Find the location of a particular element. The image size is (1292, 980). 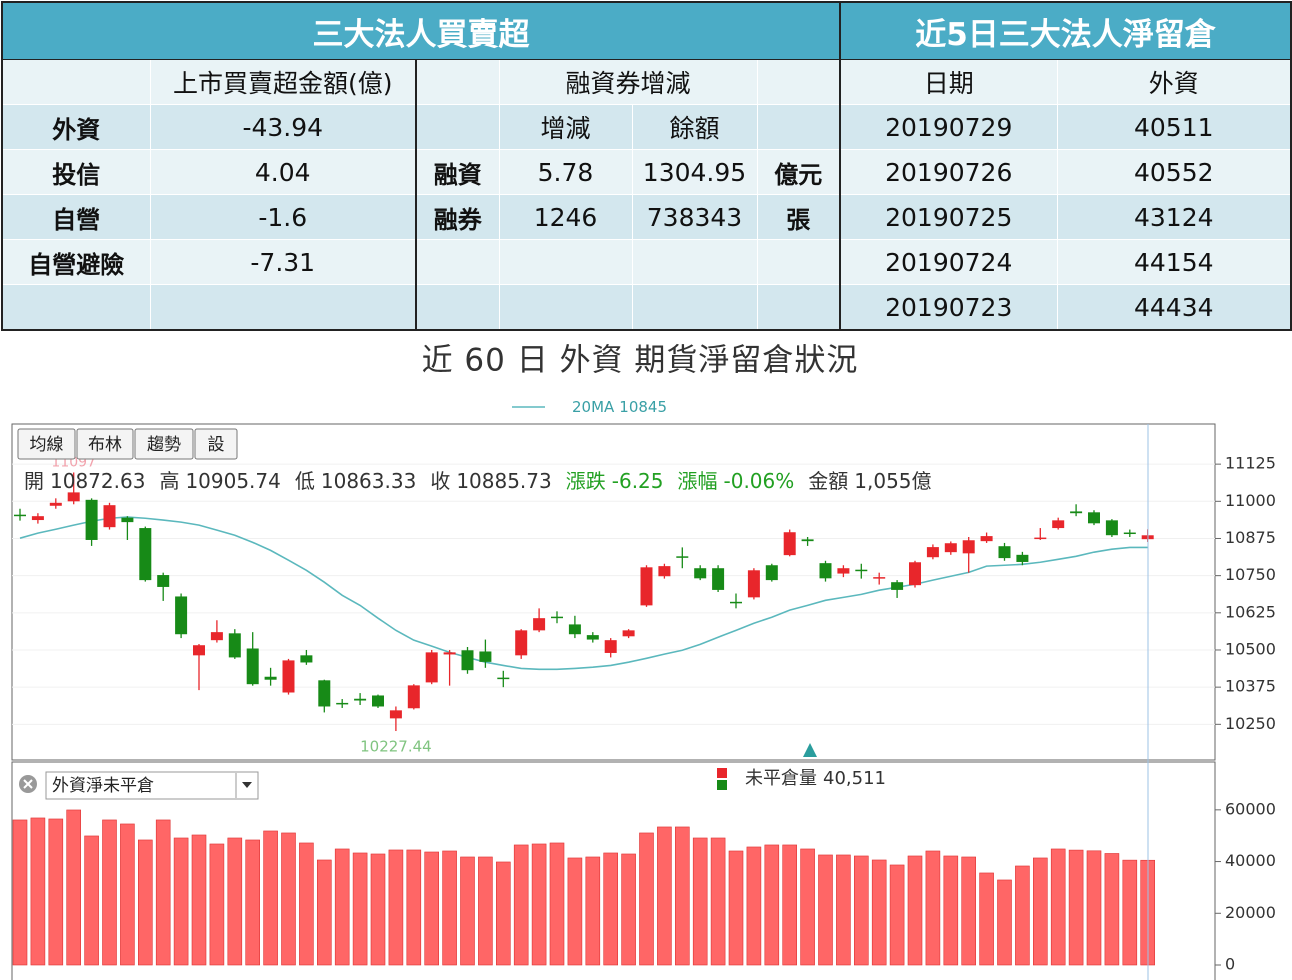

quote-label: 漲幅 is located at coordinates (698, 481).